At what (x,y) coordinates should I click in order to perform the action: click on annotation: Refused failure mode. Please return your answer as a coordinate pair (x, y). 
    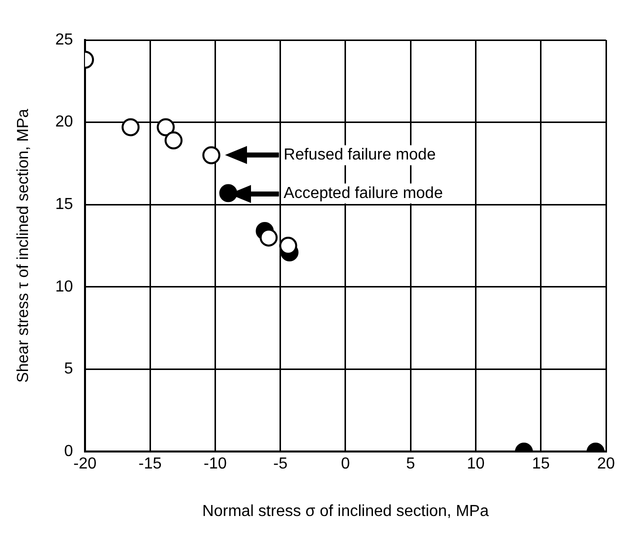
    Looking at the image, I should click on (360, 155).